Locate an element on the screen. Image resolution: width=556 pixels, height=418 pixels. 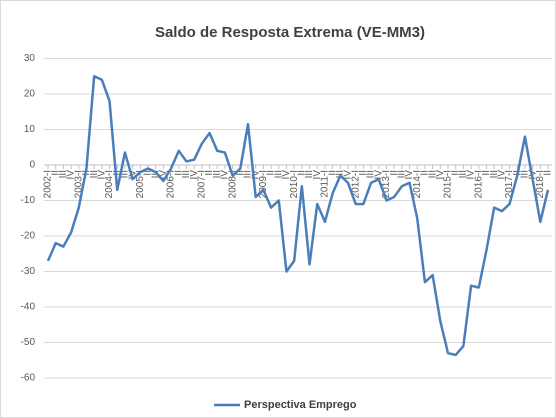
x-tick-label: 2018-I is located at coordinates (540, 184).